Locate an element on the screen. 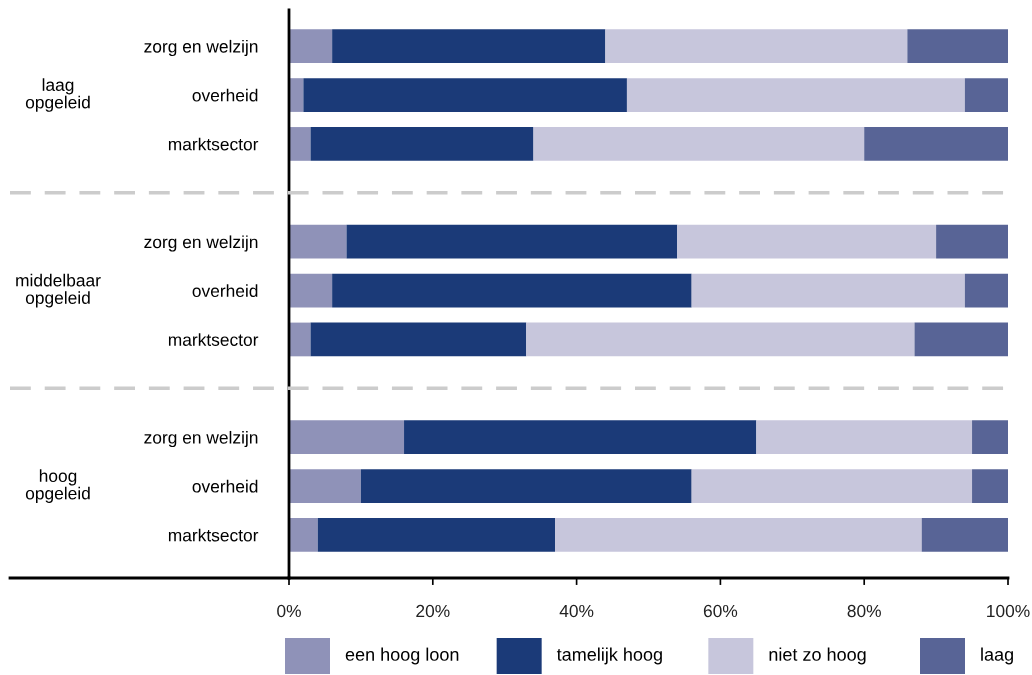  x-tick-label: 80% is located at coordinates (864, 611).